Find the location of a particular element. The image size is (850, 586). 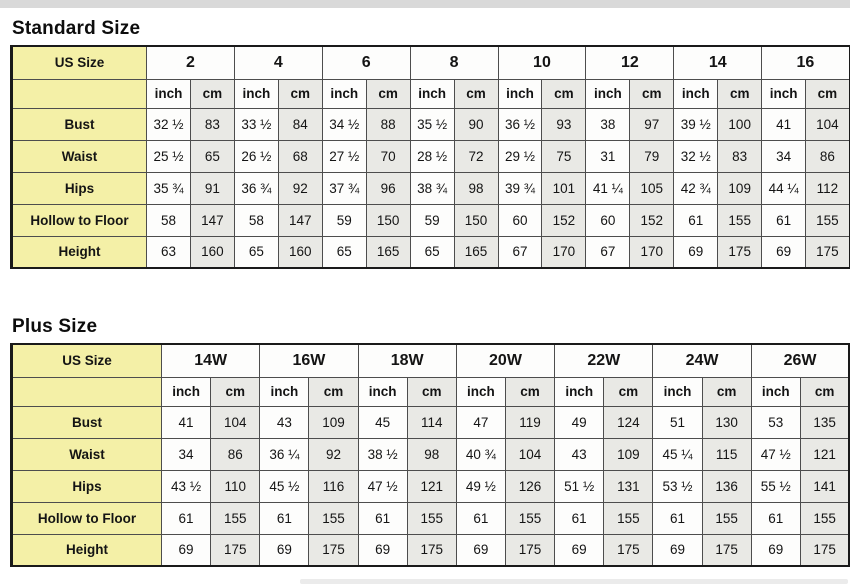

value-cell: 47 ½ is located at coordinates (775, 454).